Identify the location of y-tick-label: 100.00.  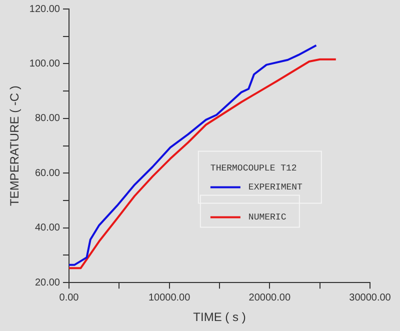
(44, 64).